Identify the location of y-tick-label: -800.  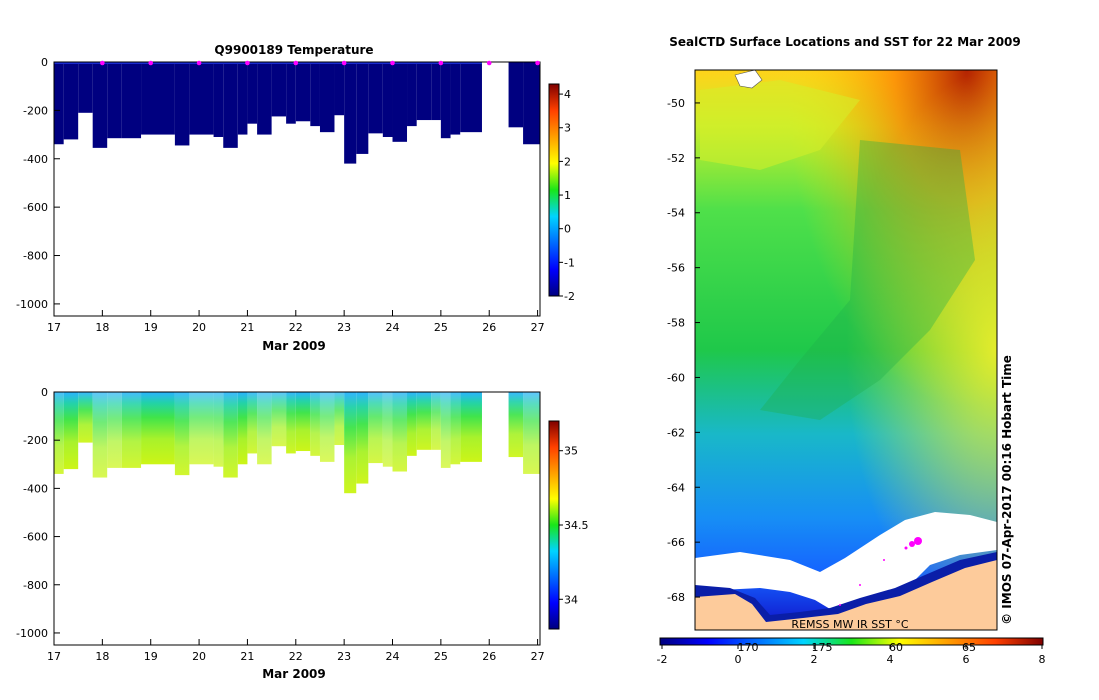
(35, 256).